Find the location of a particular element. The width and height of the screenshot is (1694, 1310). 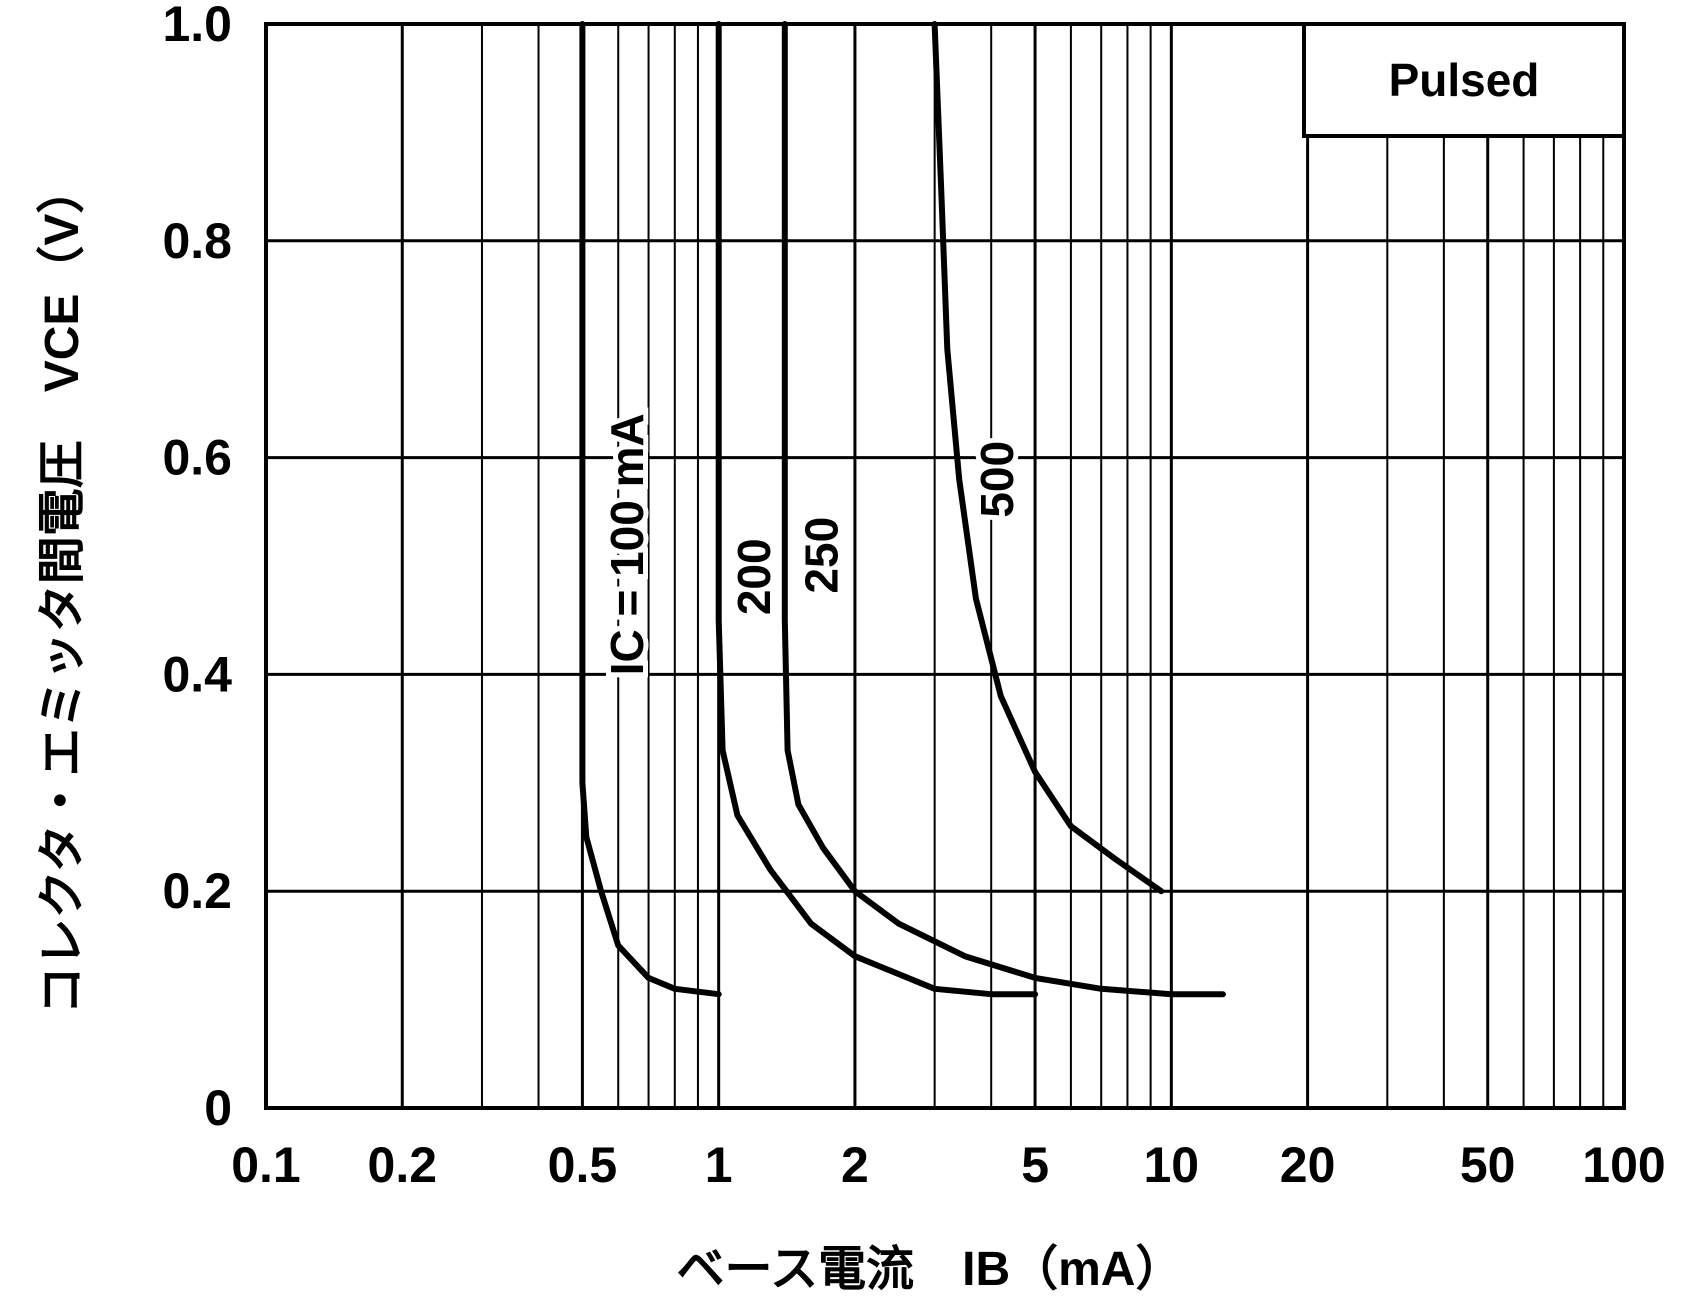

y-tick-label: 0.2 is located at coordinates (197, 891).